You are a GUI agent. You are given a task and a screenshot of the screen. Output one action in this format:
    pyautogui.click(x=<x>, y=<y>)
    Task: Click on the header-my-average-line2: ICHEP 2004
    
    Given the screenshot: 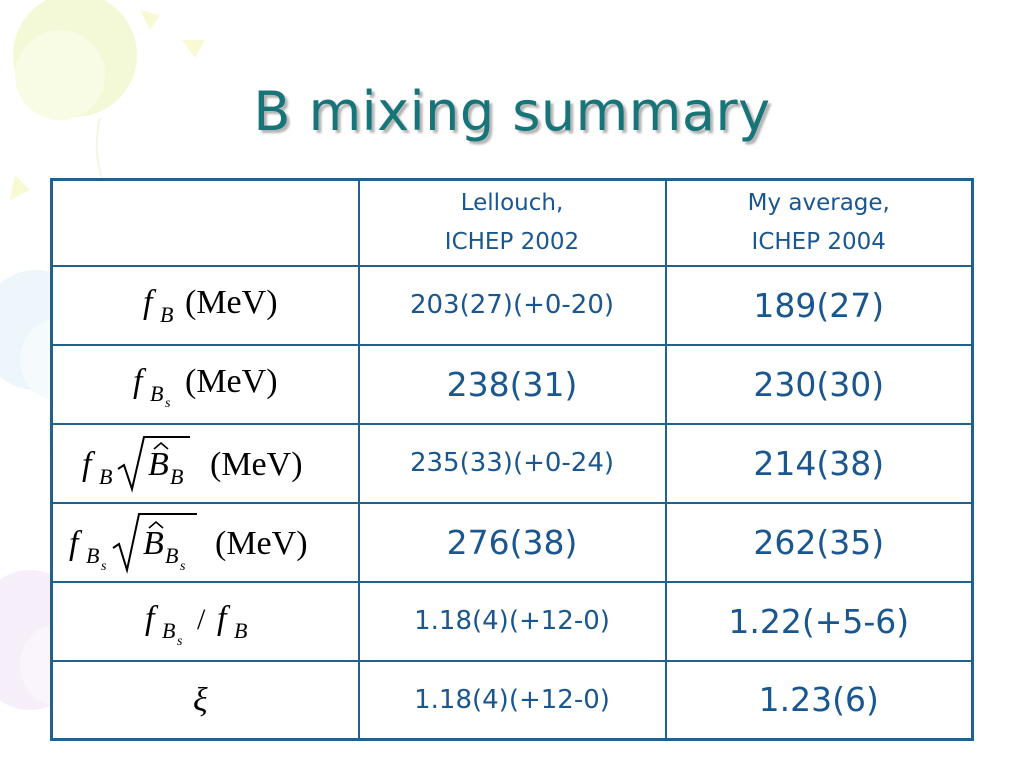 What is the action you would take?
    pyautogui.click(x=818, y=241)
    